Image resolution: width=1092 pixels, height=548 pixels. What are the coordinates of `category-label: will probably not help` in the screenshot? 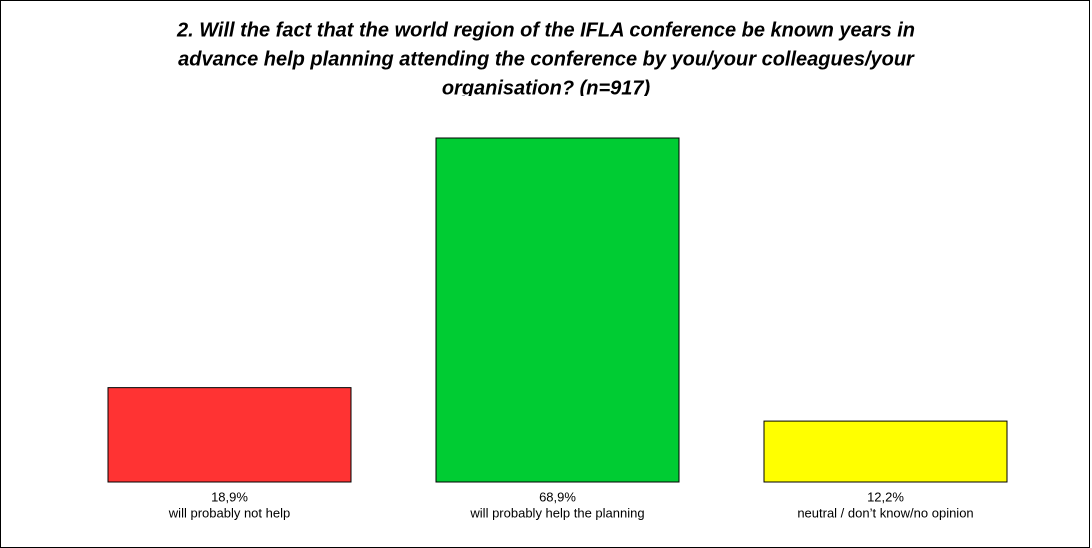 It's located at (229, 512).